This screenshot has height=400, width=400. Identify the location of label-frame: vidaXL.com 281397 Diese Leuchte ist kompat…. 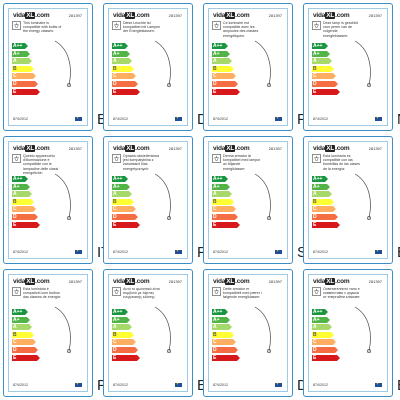
(148, 67).